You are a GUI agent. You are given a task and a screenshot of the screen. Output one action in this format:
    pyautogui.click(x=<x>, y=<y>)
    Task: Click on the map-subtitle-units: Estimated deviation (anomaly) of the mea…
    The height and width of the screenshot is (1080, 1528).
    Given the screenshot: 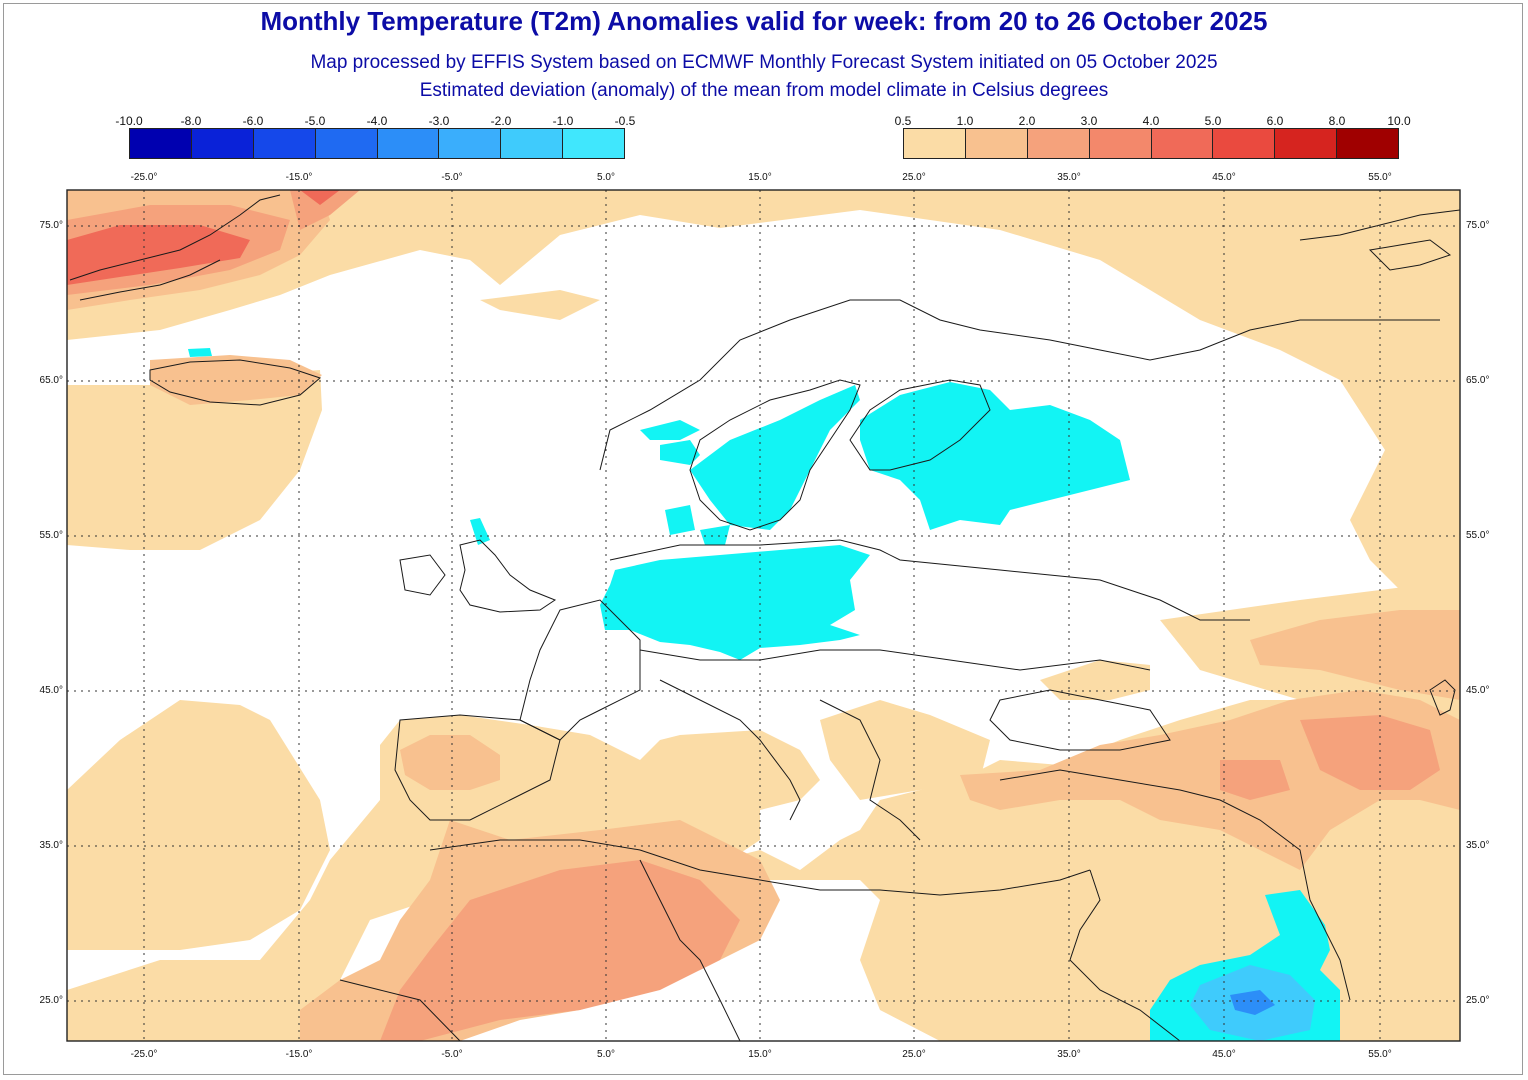 What is the action you would take?
    pyautogui.click(x=764, y=90)
    